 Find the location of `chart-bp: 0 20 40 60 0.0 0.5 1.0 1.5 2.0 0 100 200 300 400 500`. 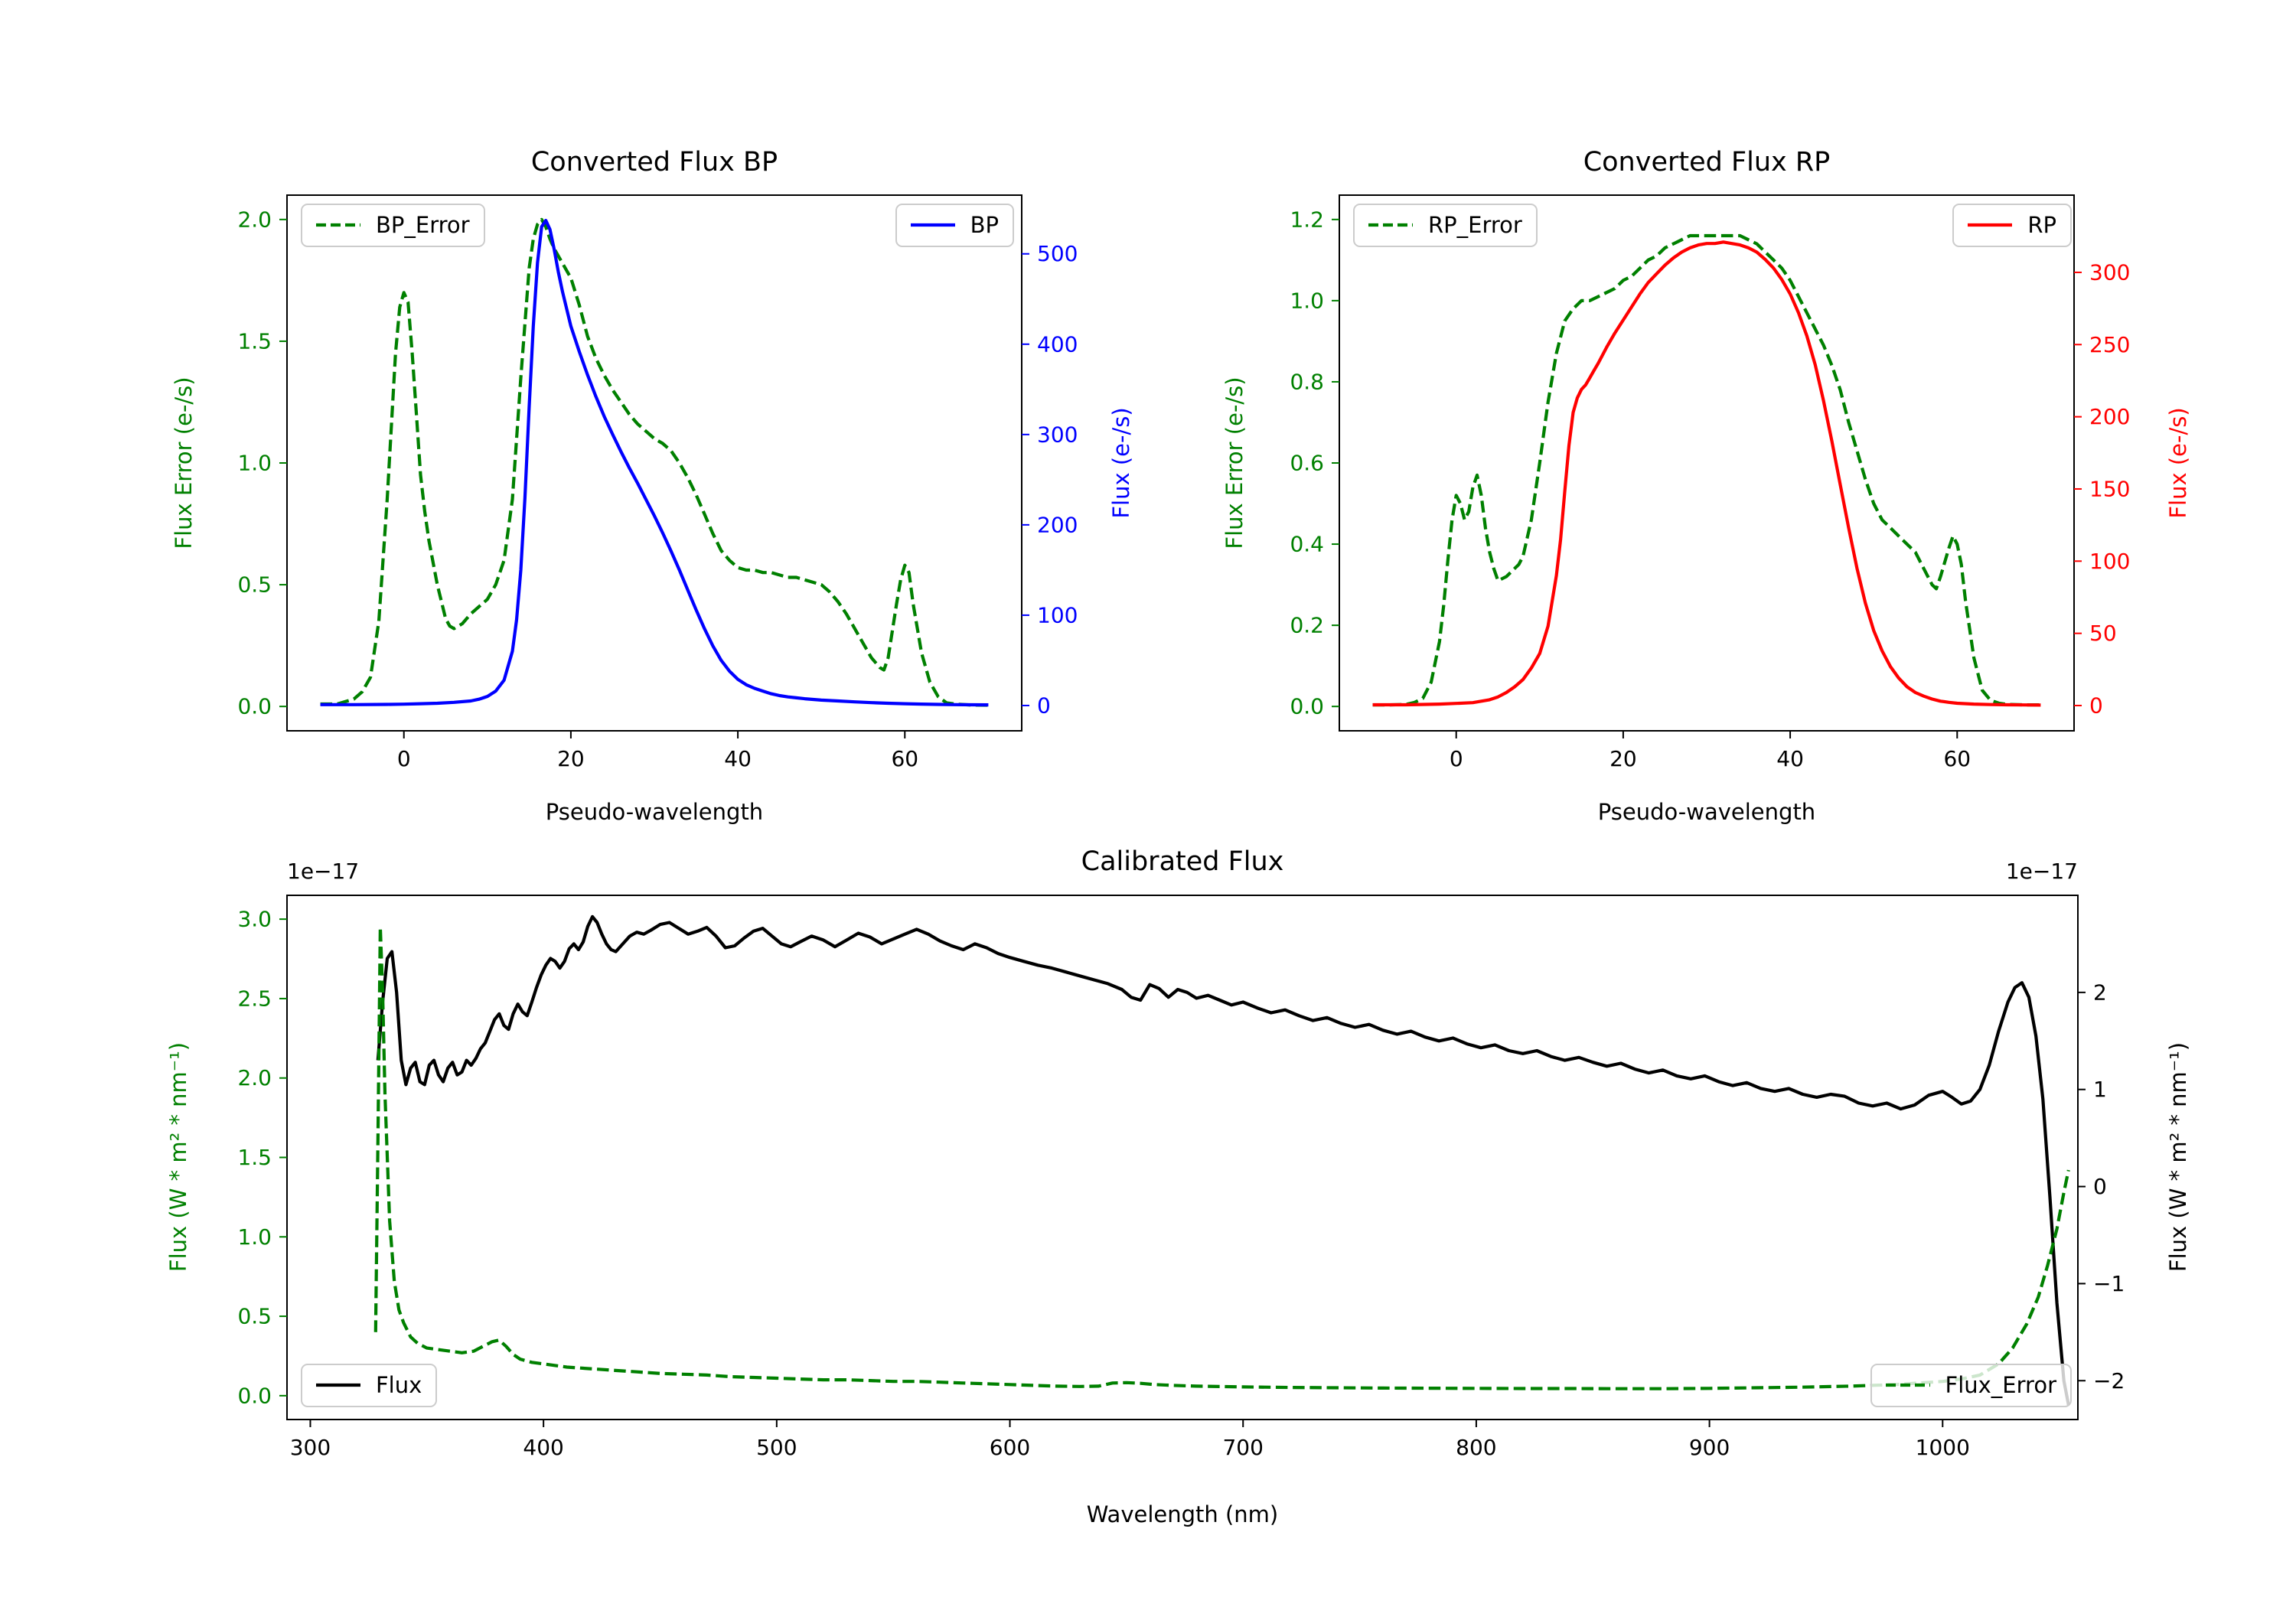

chart-bp: 0 20 40 60 0.0 0.5 1.0 1.5 2.0 0 100 200 300 400 500 is located at coordinates (657, 482).